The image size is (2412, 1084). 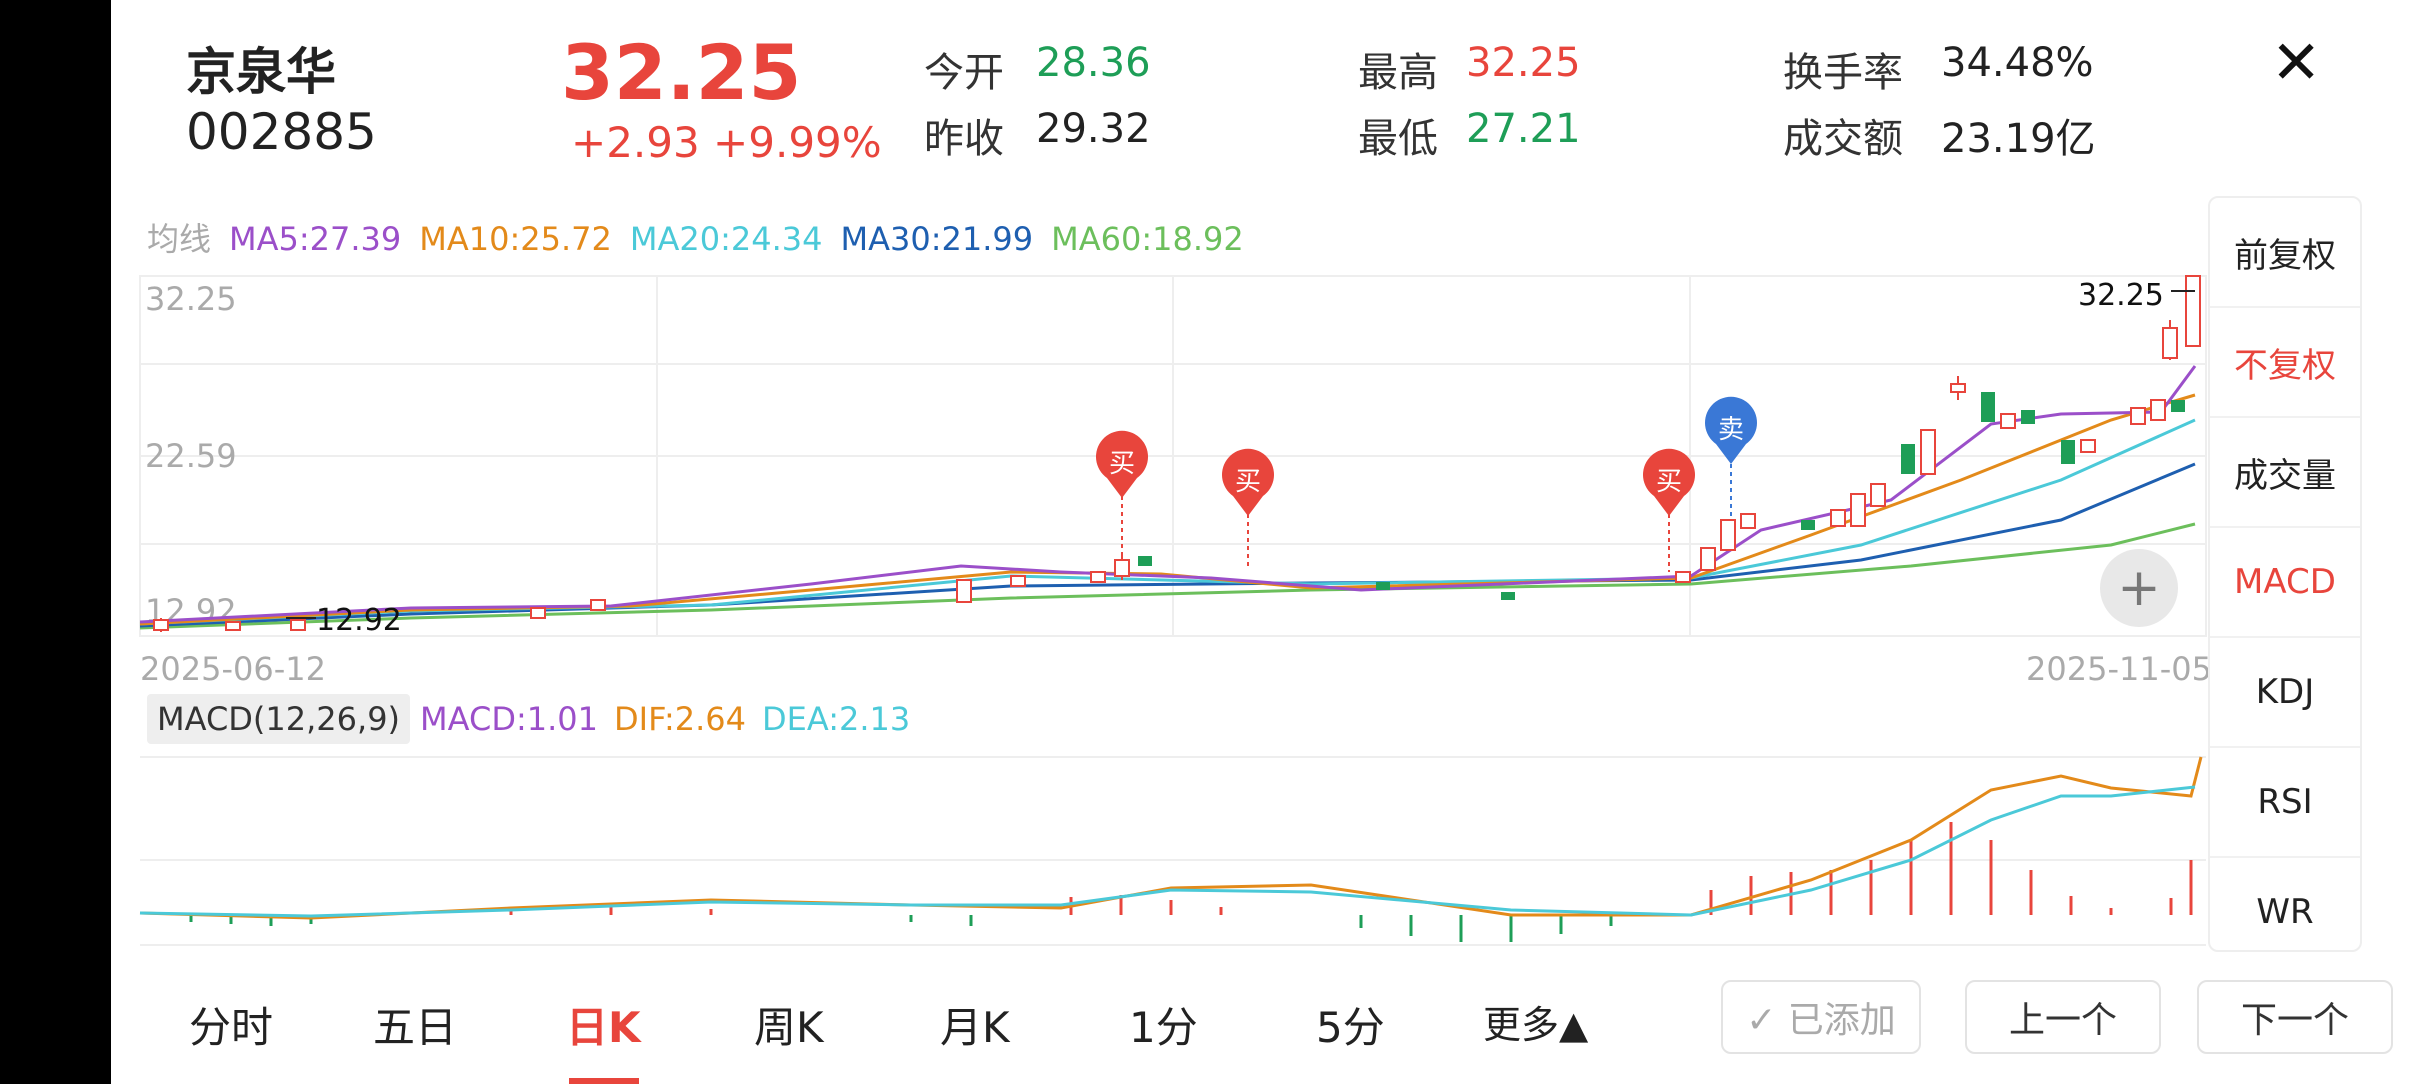 What do you see at coordinates (233, 669) in the screenshot?
I see `x-axis-start: 2025-06-12` at bounding box center [233, 669].